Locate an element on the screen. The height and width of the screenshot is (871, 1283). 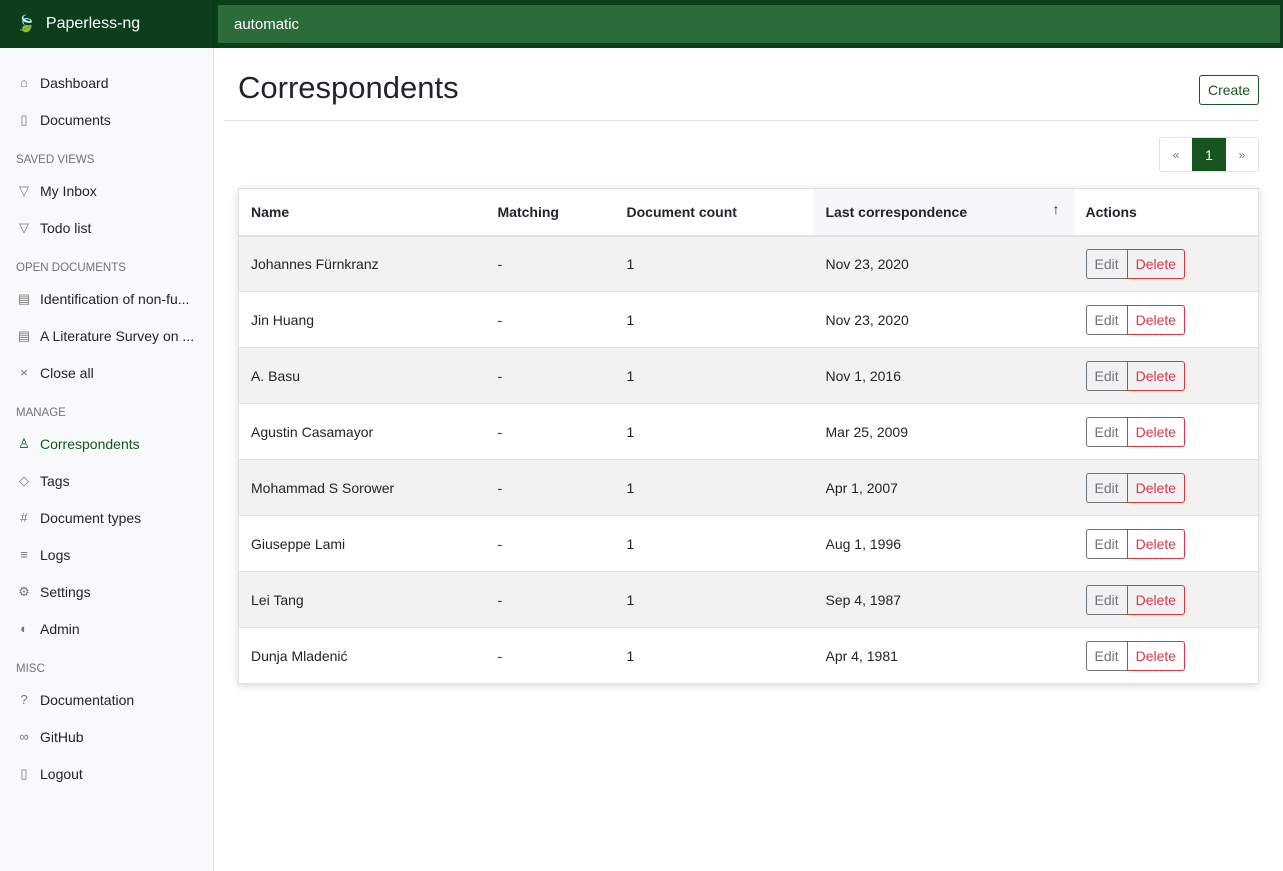
sidebar-item-todo-list: ▽ Todo list is located at coordinates (106, 227).